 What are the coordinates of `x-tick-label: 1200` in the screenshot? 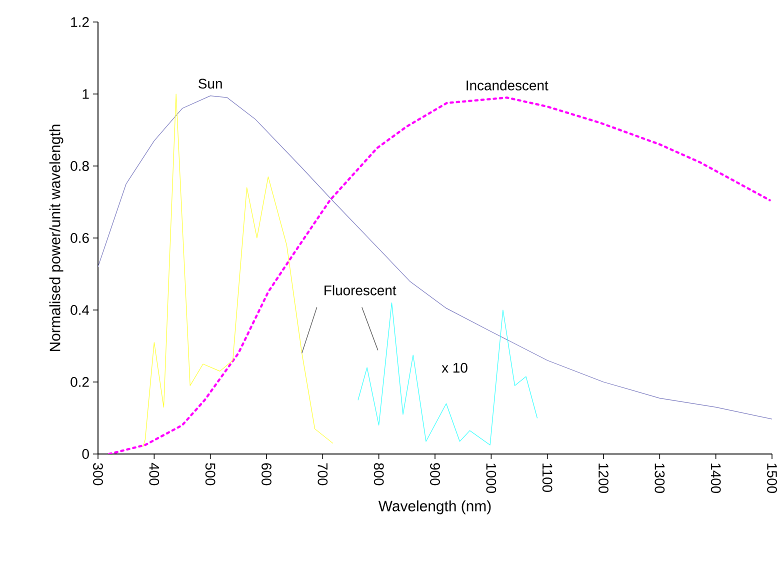 It's located at (603, 479).